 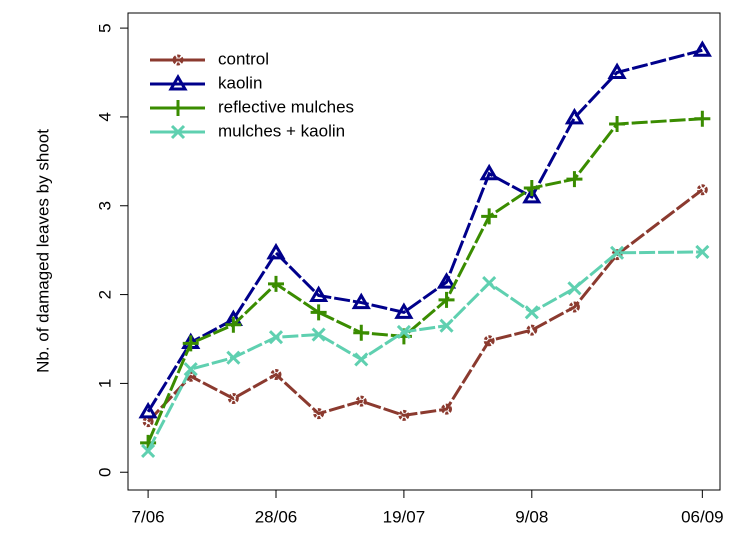 I want to click on y-tick-label: 2, so click(x=104, y=294).